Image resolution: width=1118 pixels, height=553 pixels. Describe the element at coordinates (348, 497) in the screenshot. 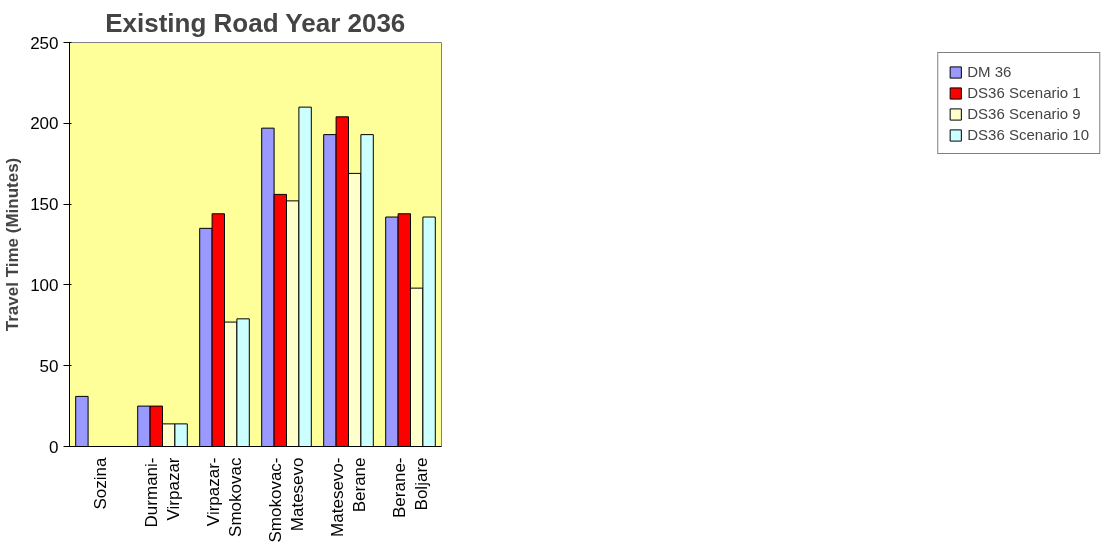

I see `x-tick-label: Matesevo-Berane` at that location.